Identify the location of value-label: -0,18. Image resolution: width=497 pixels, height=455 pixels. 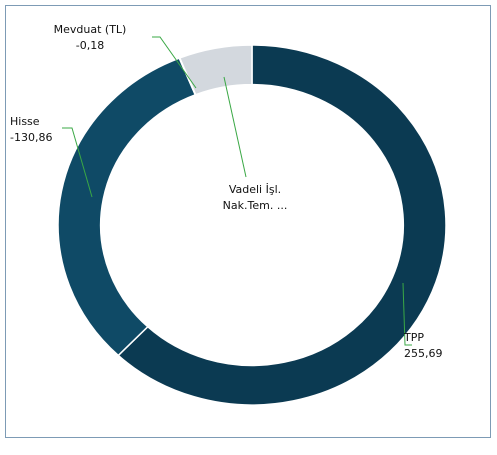
(90, 45).